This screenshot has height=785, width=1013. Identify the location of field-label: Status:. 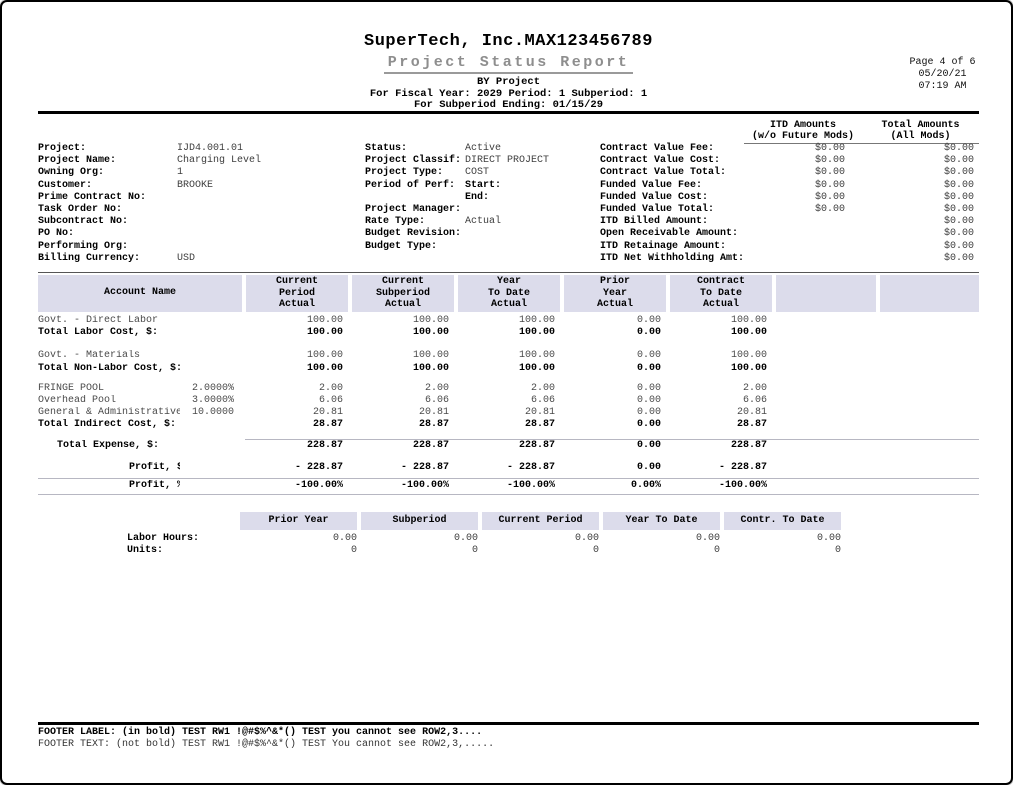
(386, 148).